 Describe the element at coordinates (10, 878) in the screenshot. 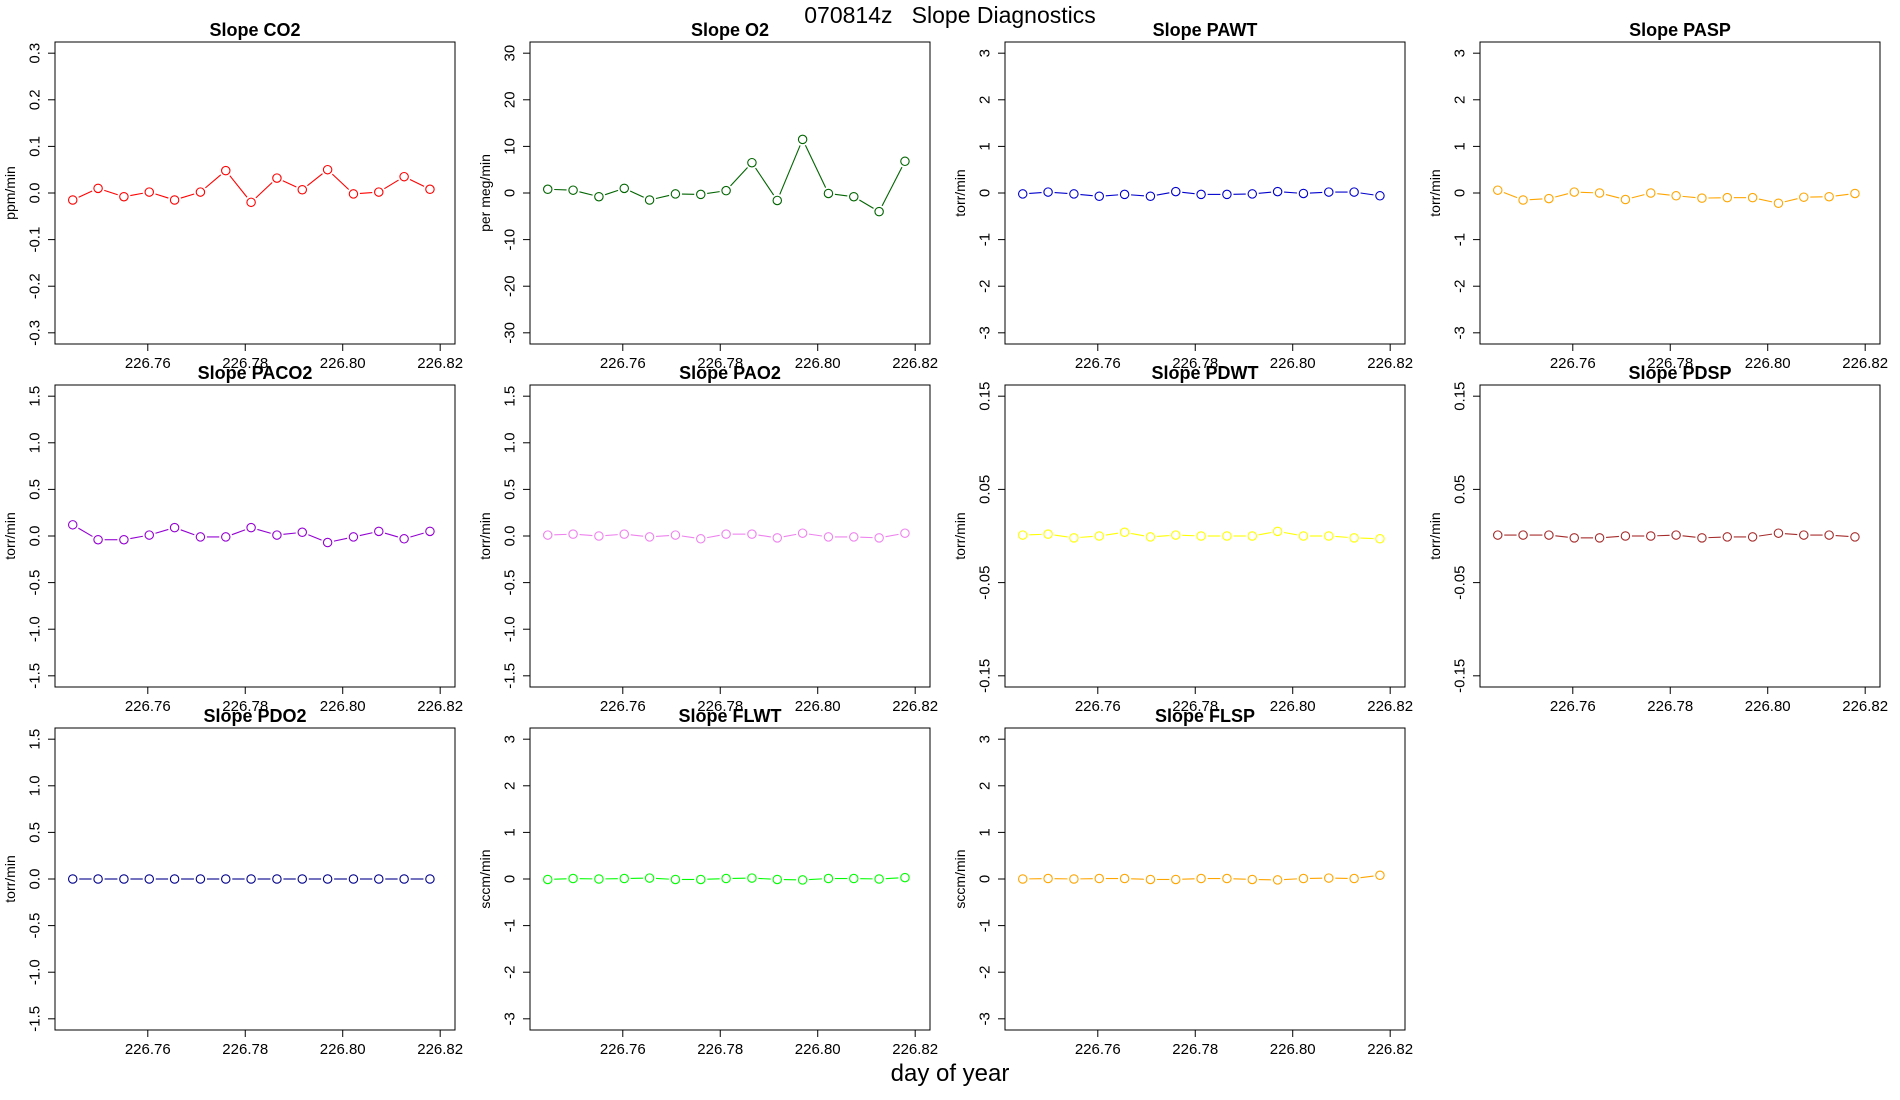

I see `y-axis-label: torr/min` at that location.